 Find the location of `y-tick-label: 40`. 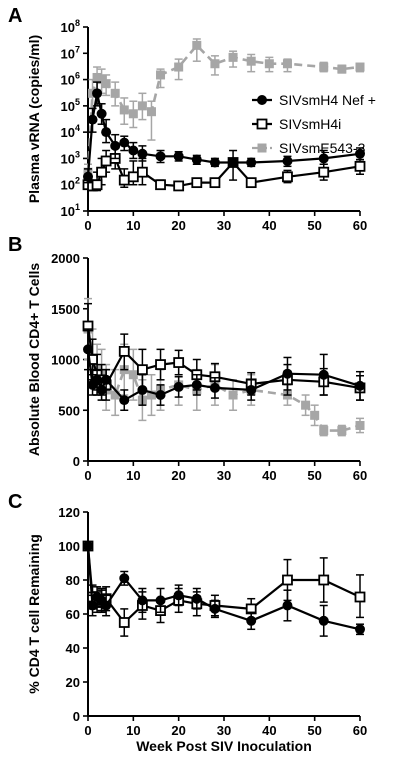

y-tick-label: 40 is located at coordinates (73, 648).